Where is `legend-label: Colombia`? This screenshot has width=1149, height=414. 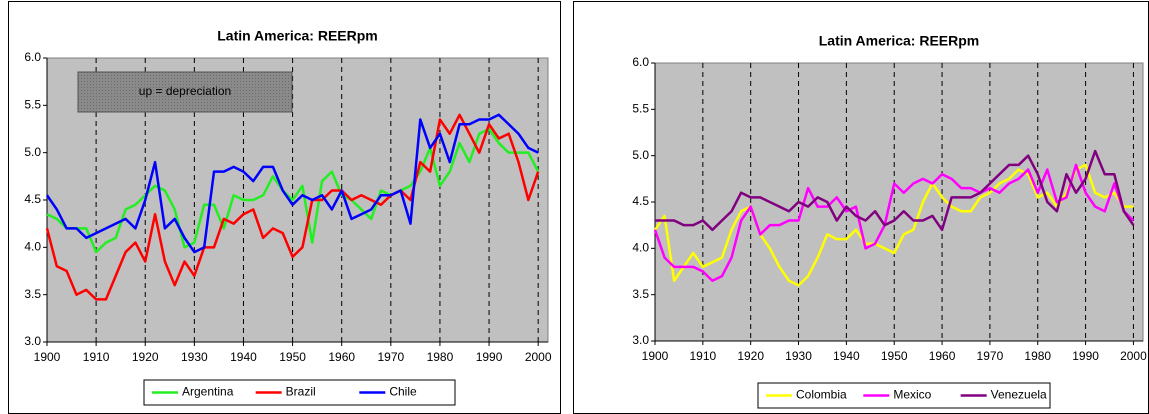
legend-label: Colombia is located at coordinates (821, 395).